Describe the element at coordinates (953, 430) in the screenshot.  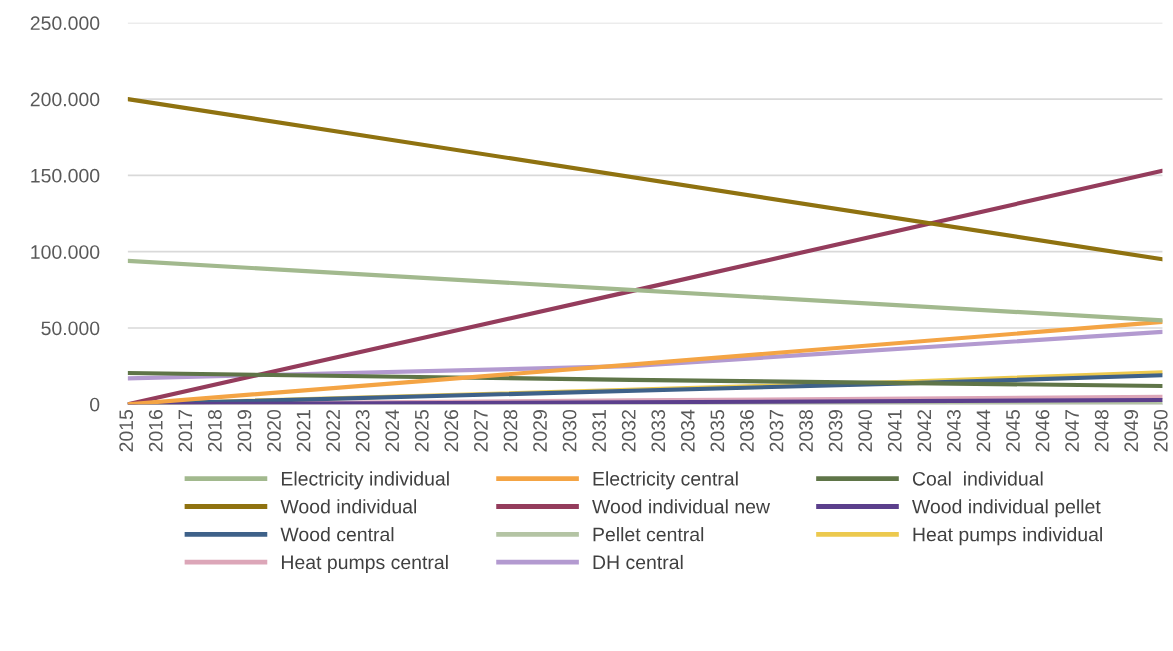
I see `x-tick-label: 2043` at that location.